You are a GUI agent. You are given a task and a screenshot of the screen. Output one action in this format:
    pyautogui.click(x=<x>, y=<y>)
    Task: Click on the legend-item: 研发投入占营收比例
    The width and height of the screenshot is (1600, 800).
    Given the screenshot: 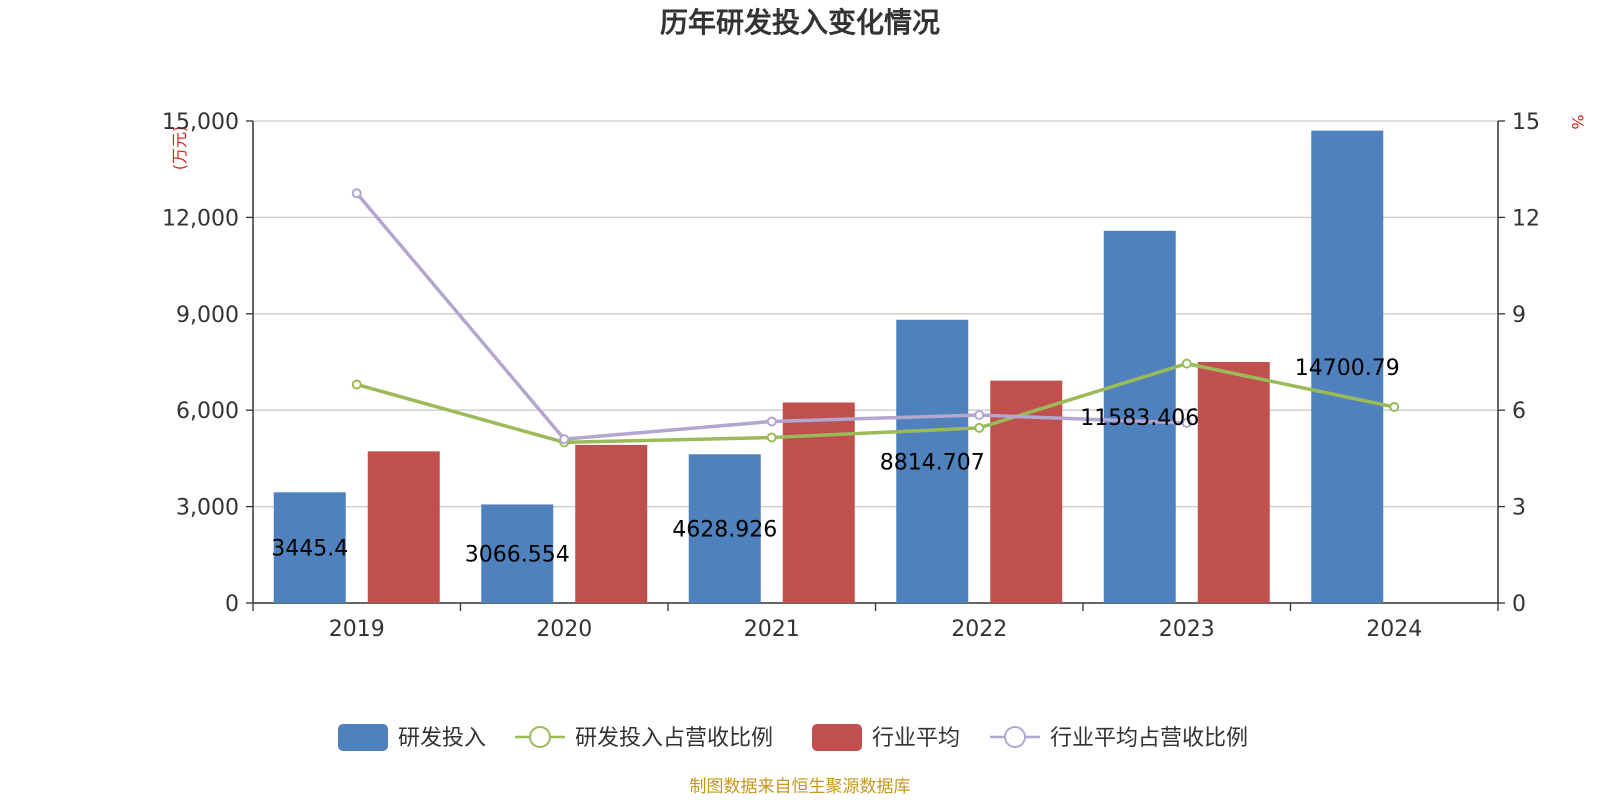 What is the action you would take?
    pyautogui.click(x=644, y=738)
    